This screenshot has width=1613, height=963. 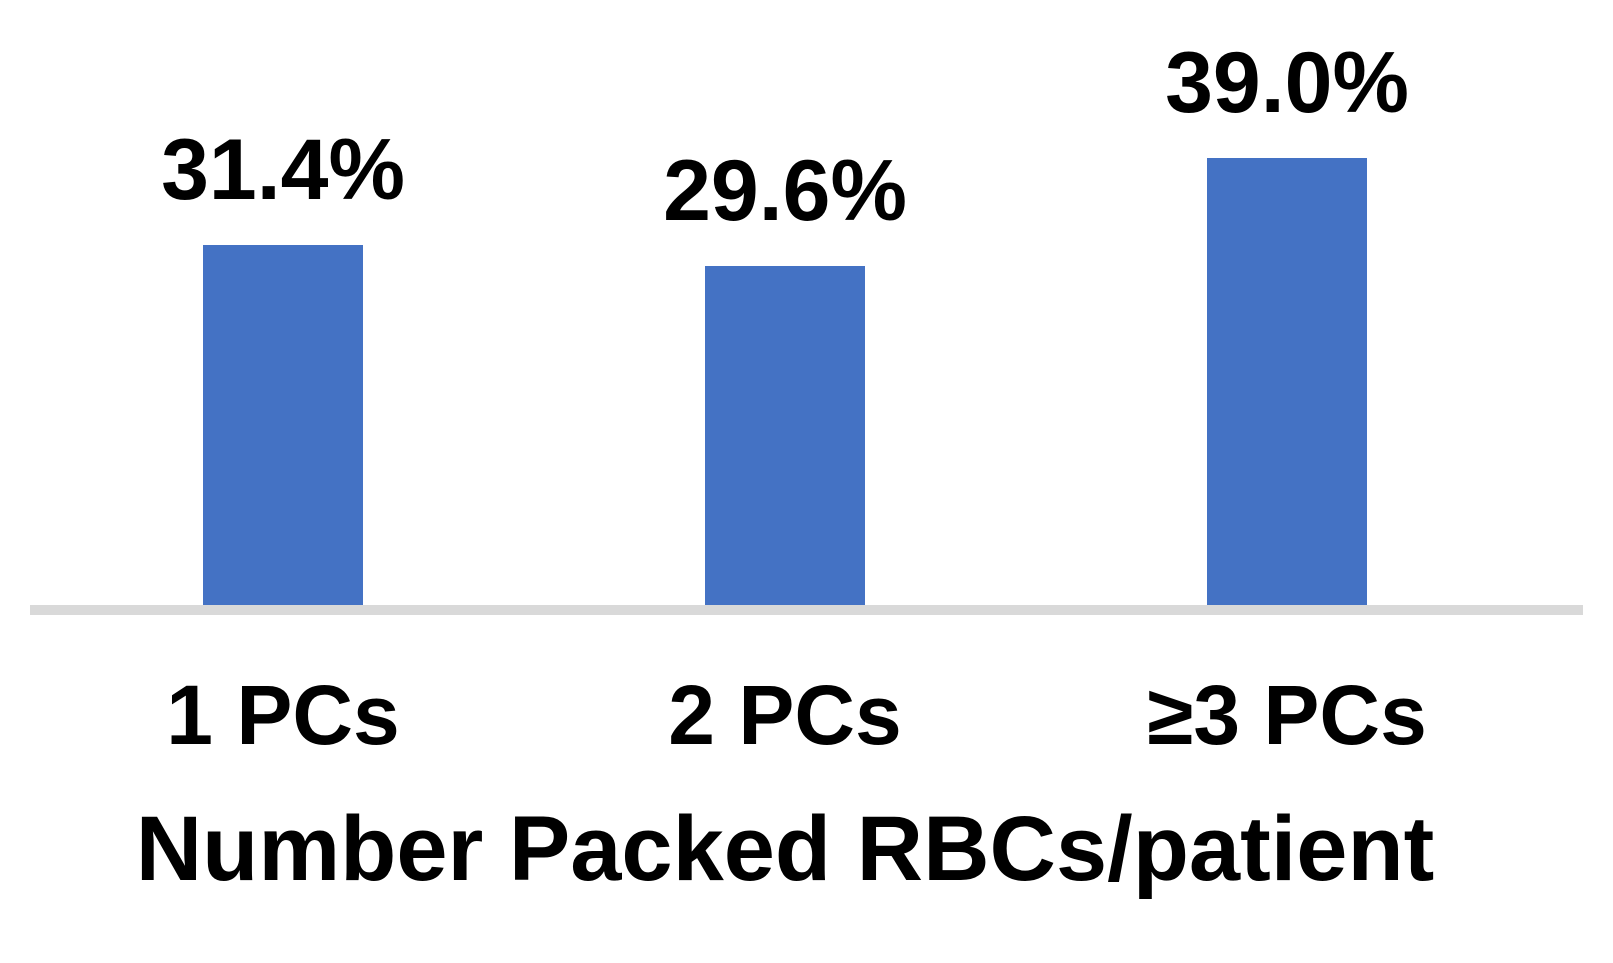 I want to click on category-label: 1 PCs, so click(x=283, y=715).